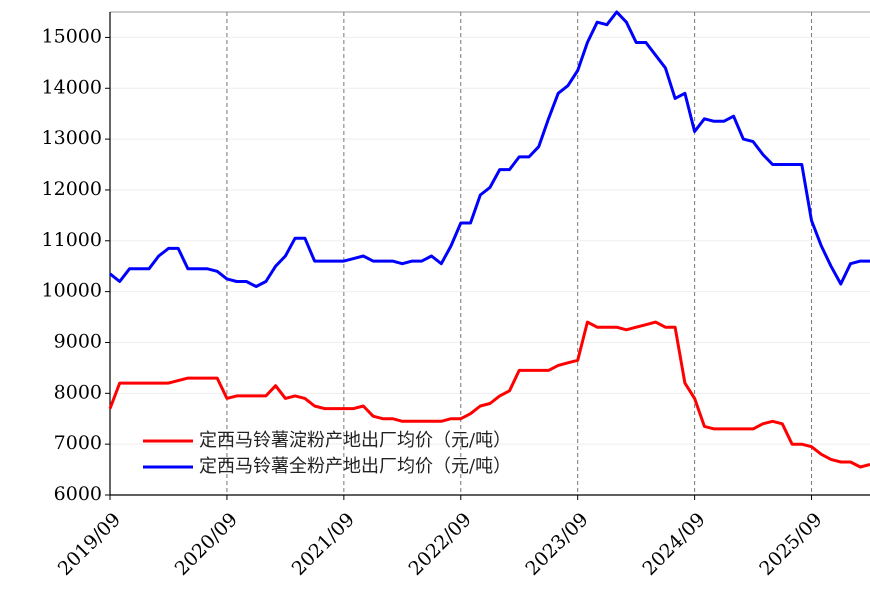 This screenshot has height=591, width=870. What do you see at coordinates (673, 544) in the screenshot?
I see `x-tick-label: 2024/09` at bounding box center [673, 544].